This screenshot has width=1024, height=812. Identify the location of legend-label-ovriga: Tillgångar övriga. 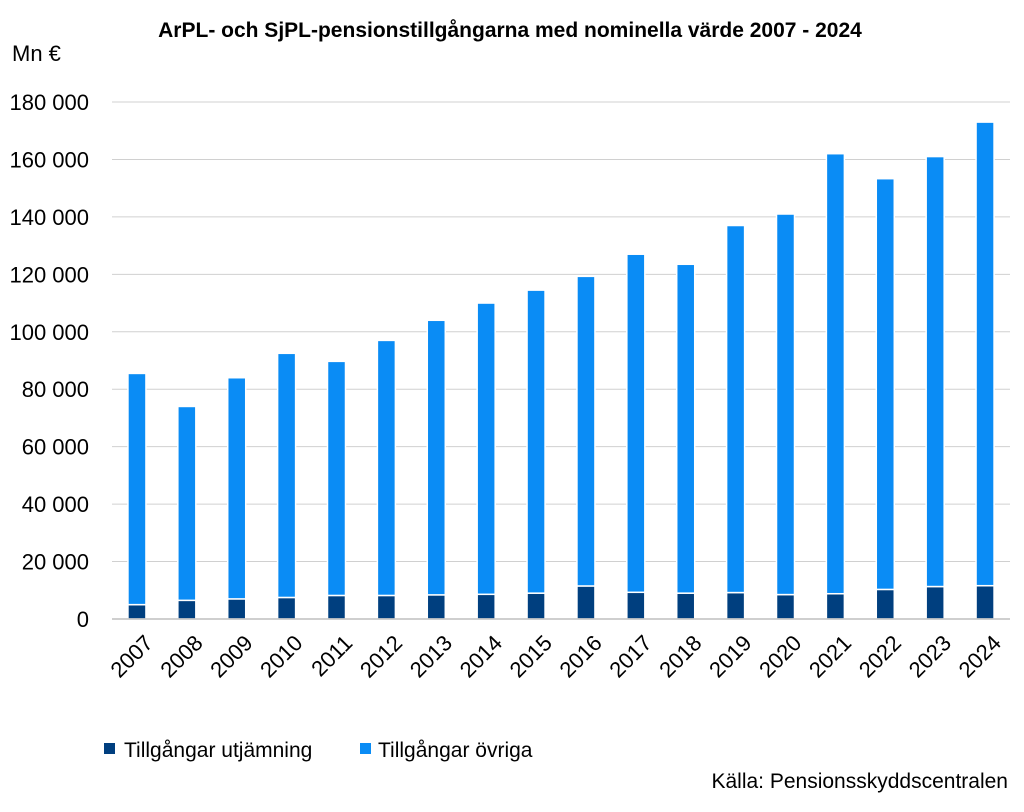
(455, 750).